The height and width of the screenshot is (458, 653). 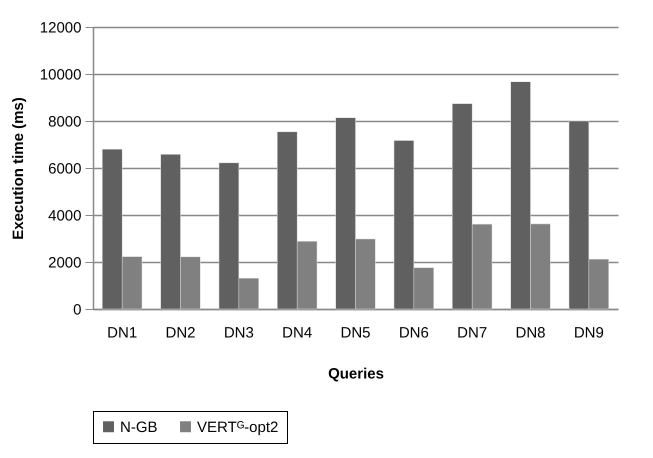 What do you see at coordinates (65, 122) in the screenshot?
I see `y-tick-label: 8000` at bounding box center [65, 122].